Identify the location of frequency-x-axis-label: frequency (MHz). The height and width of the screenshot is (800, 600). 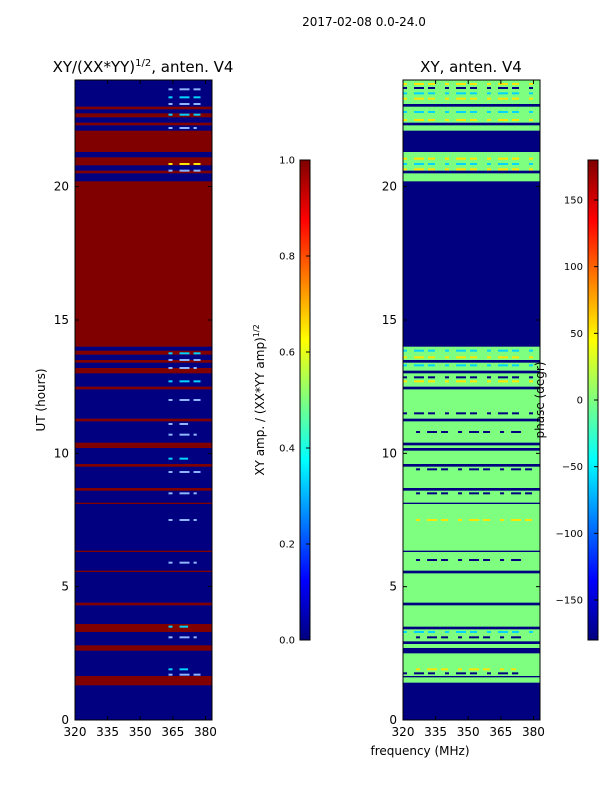
(419, 751).